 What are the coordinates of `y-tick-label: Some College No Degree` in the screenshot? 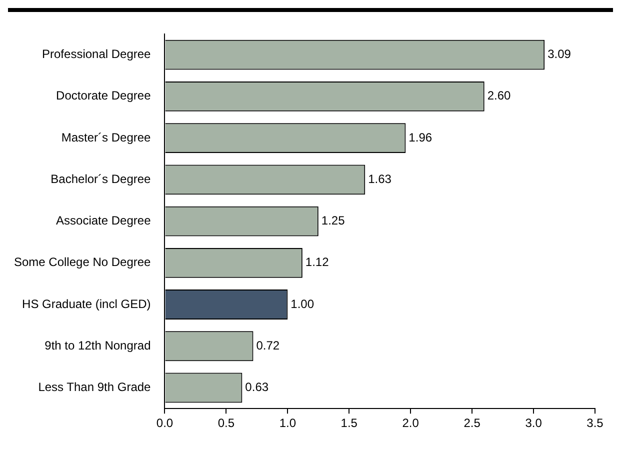 It's located at (83, 262).